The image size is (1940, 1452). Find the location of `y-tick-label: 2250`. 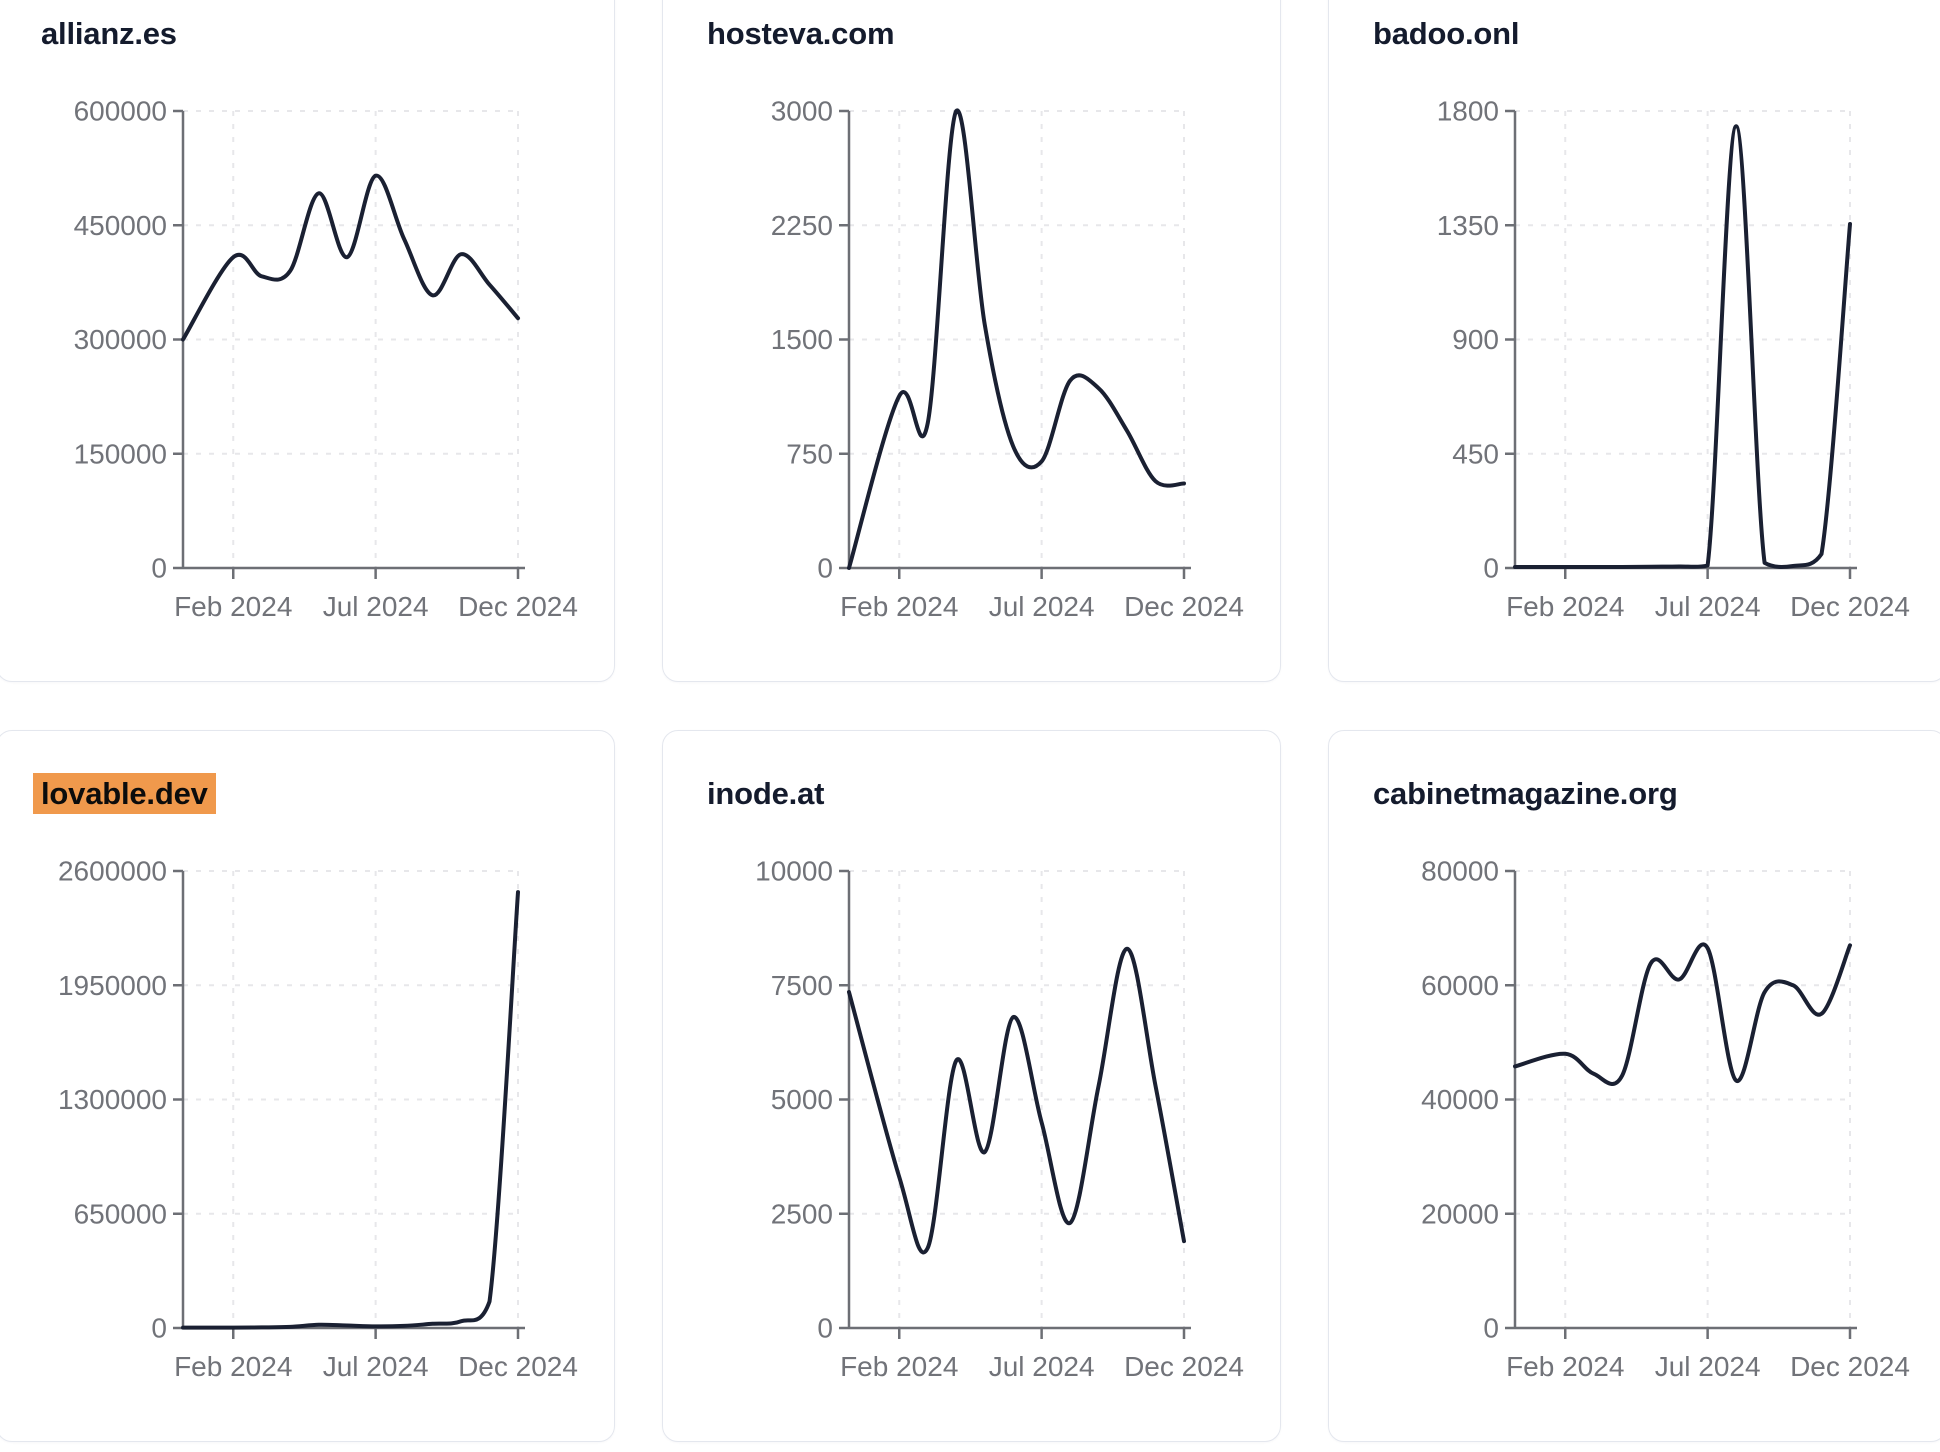

y-tick-label: 2250 is located at coordinates (802, 225).